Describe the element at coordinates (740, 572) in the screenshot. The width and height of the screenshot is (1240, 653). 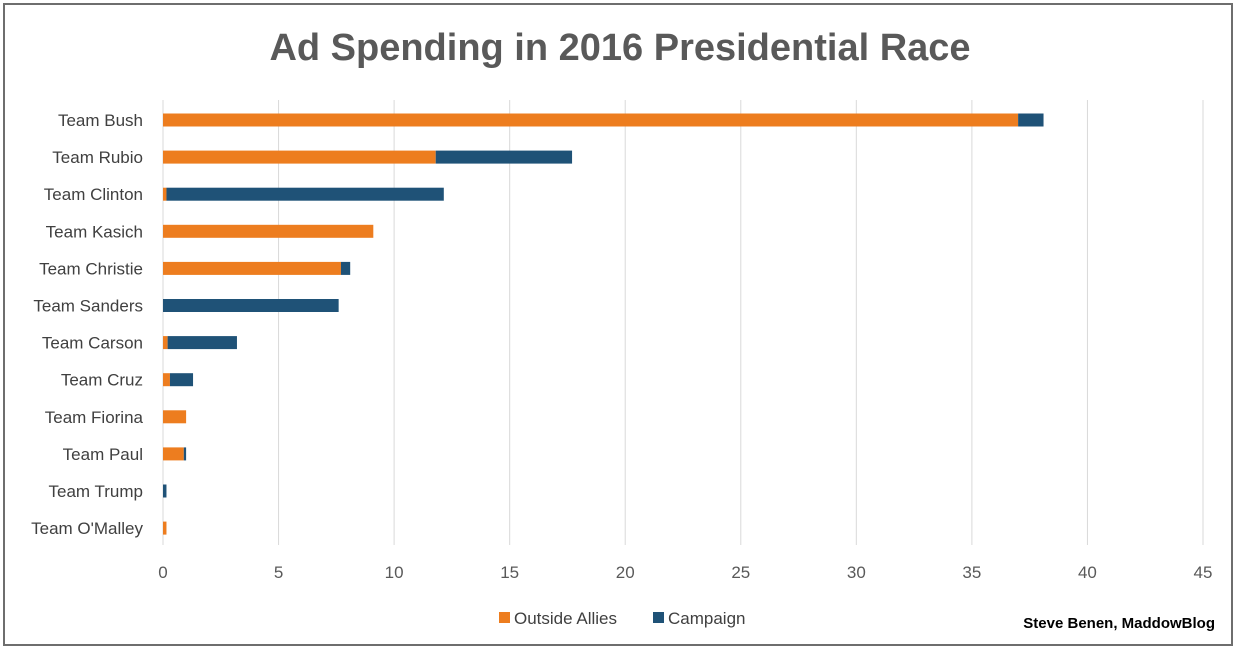
I see `x-tick-label: 25` at that location.